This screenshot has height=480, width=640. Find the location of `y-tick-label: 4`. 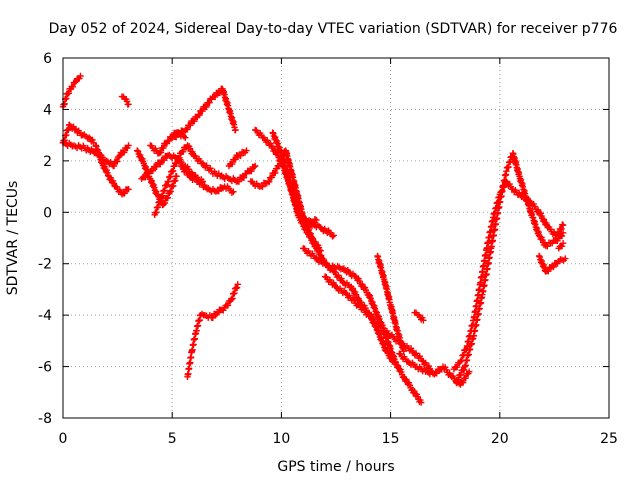

y-tick-label: 4 is located at coordinates (47, 110).